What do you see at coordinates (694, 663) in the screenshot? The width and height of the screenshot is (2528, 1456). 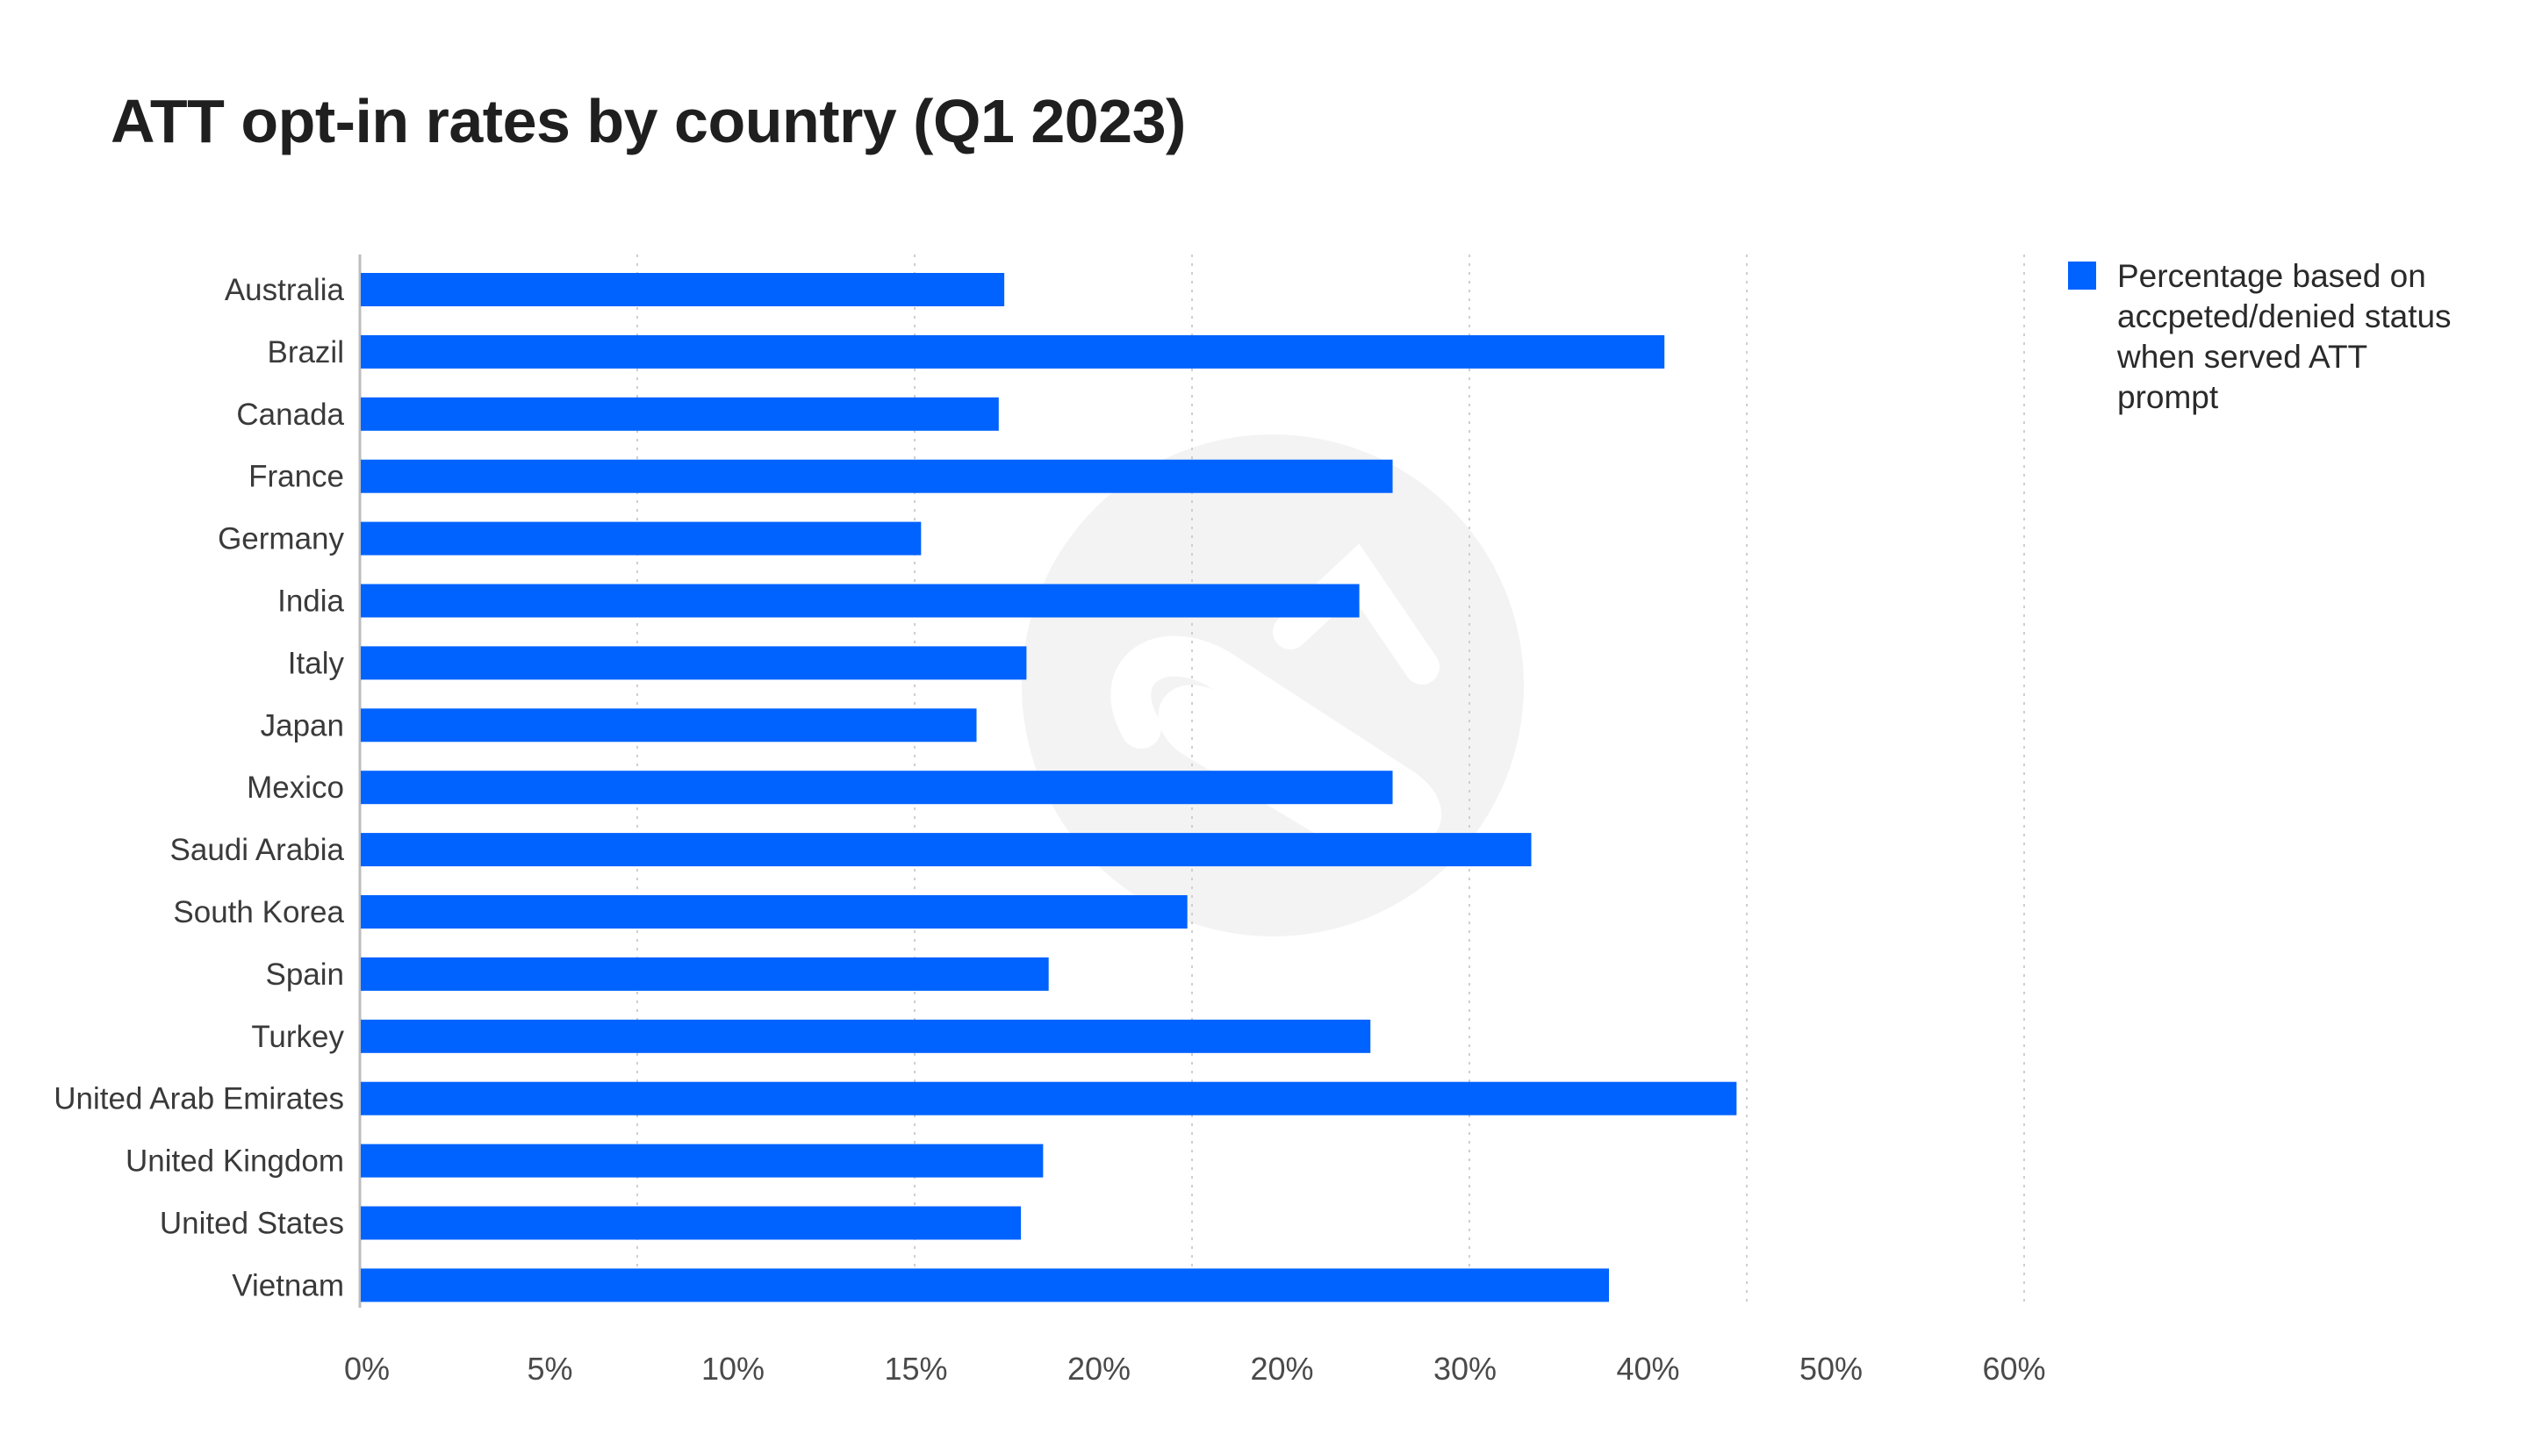 I see `bar-italy` at bounding box center [694, 663].